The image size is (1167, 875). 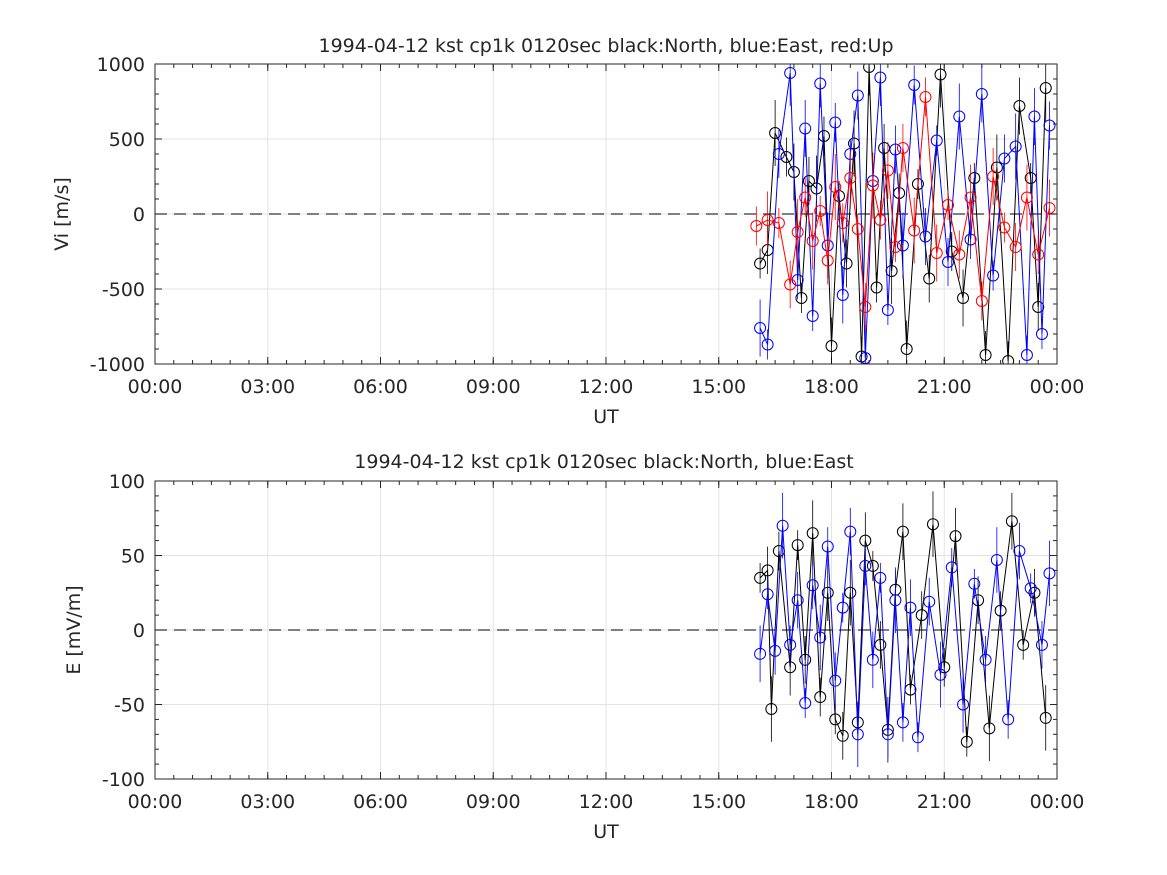 I want to click on vi-x-tick-label: 18:00, so click(x=831, y=387).